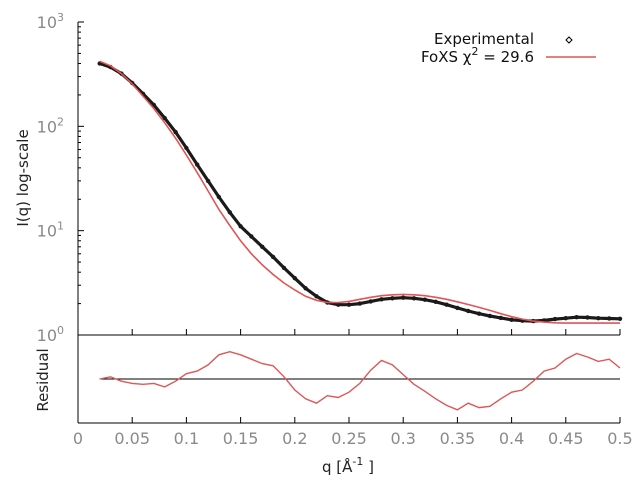 The width and height of the screenshot is (640, 480). I want to click on q-x-axis-label: q [Å-1 ], so click(348, 465).